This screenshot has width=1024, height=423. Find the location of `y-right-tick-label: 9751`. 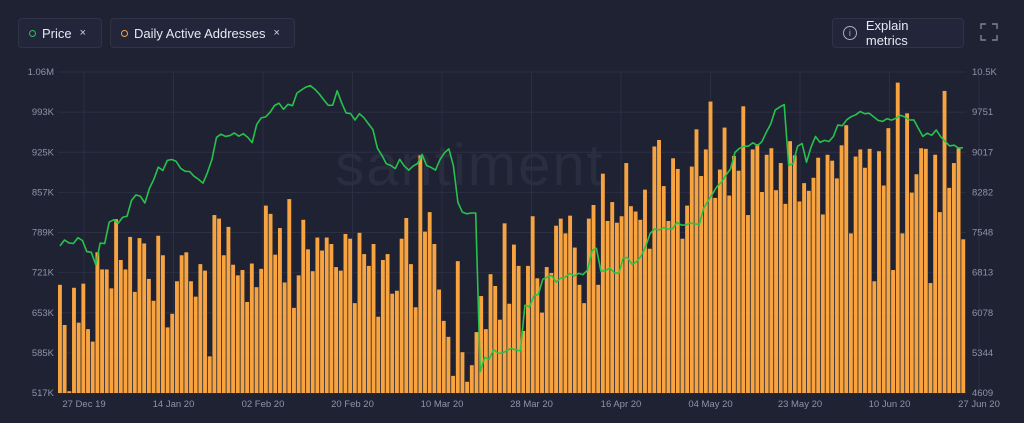

y-right-tick-label: 9751 is located at coordinates (982, 112).